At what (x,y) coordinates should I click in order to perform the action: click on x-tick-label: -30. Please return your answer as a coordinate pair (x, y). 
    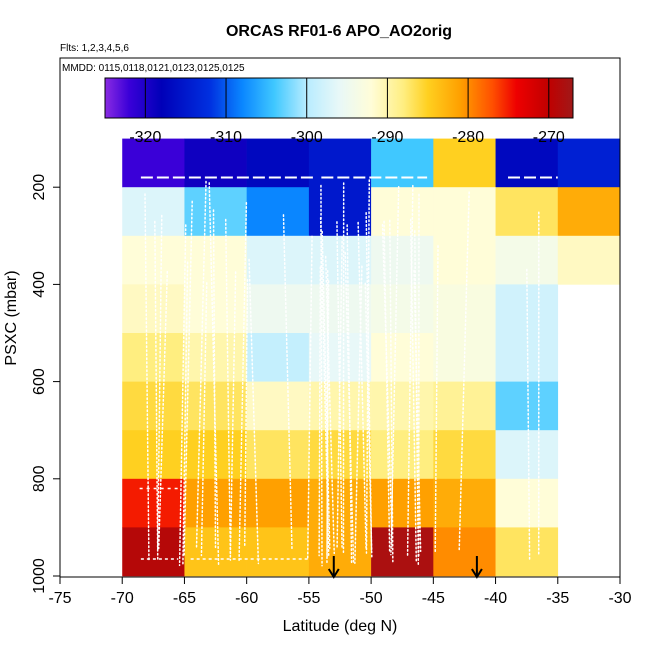
    Looking at the image, I should click on (619, 598).